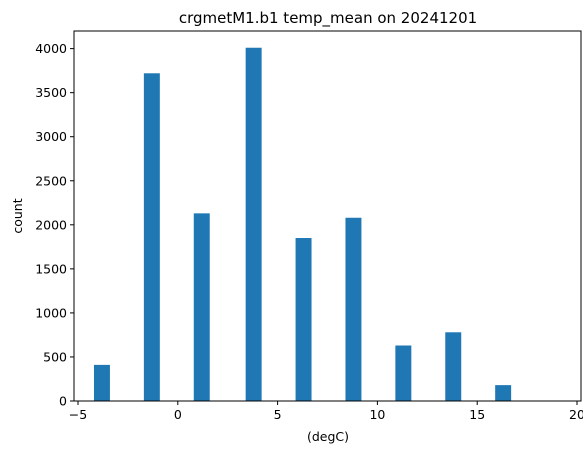 The width and height of the screenshot is (583, 453). I want to click on x-tick-label: −5, so click(78, 414).